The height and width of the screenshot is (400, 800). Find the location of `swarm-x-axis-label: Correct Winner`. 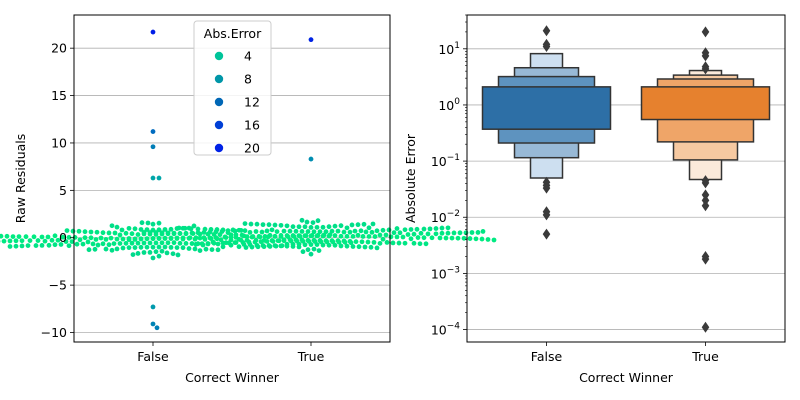

swarm-x-axis-label: Correct Winner is located at coordinates (232, 377).